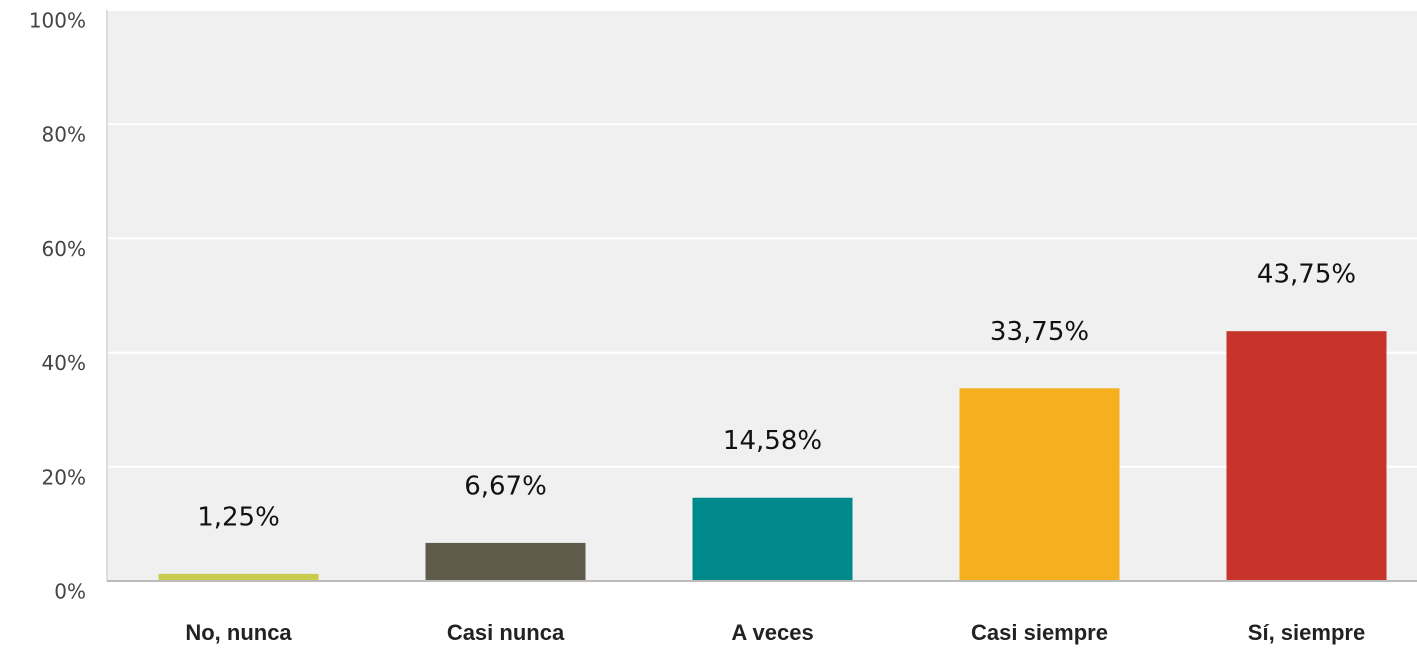 Image resolution: width=1417 pixels, height=653 pixels. Describe the element at coordinates (238, 517) in the screenshot. I see `value-label: 1,25%` at that location.